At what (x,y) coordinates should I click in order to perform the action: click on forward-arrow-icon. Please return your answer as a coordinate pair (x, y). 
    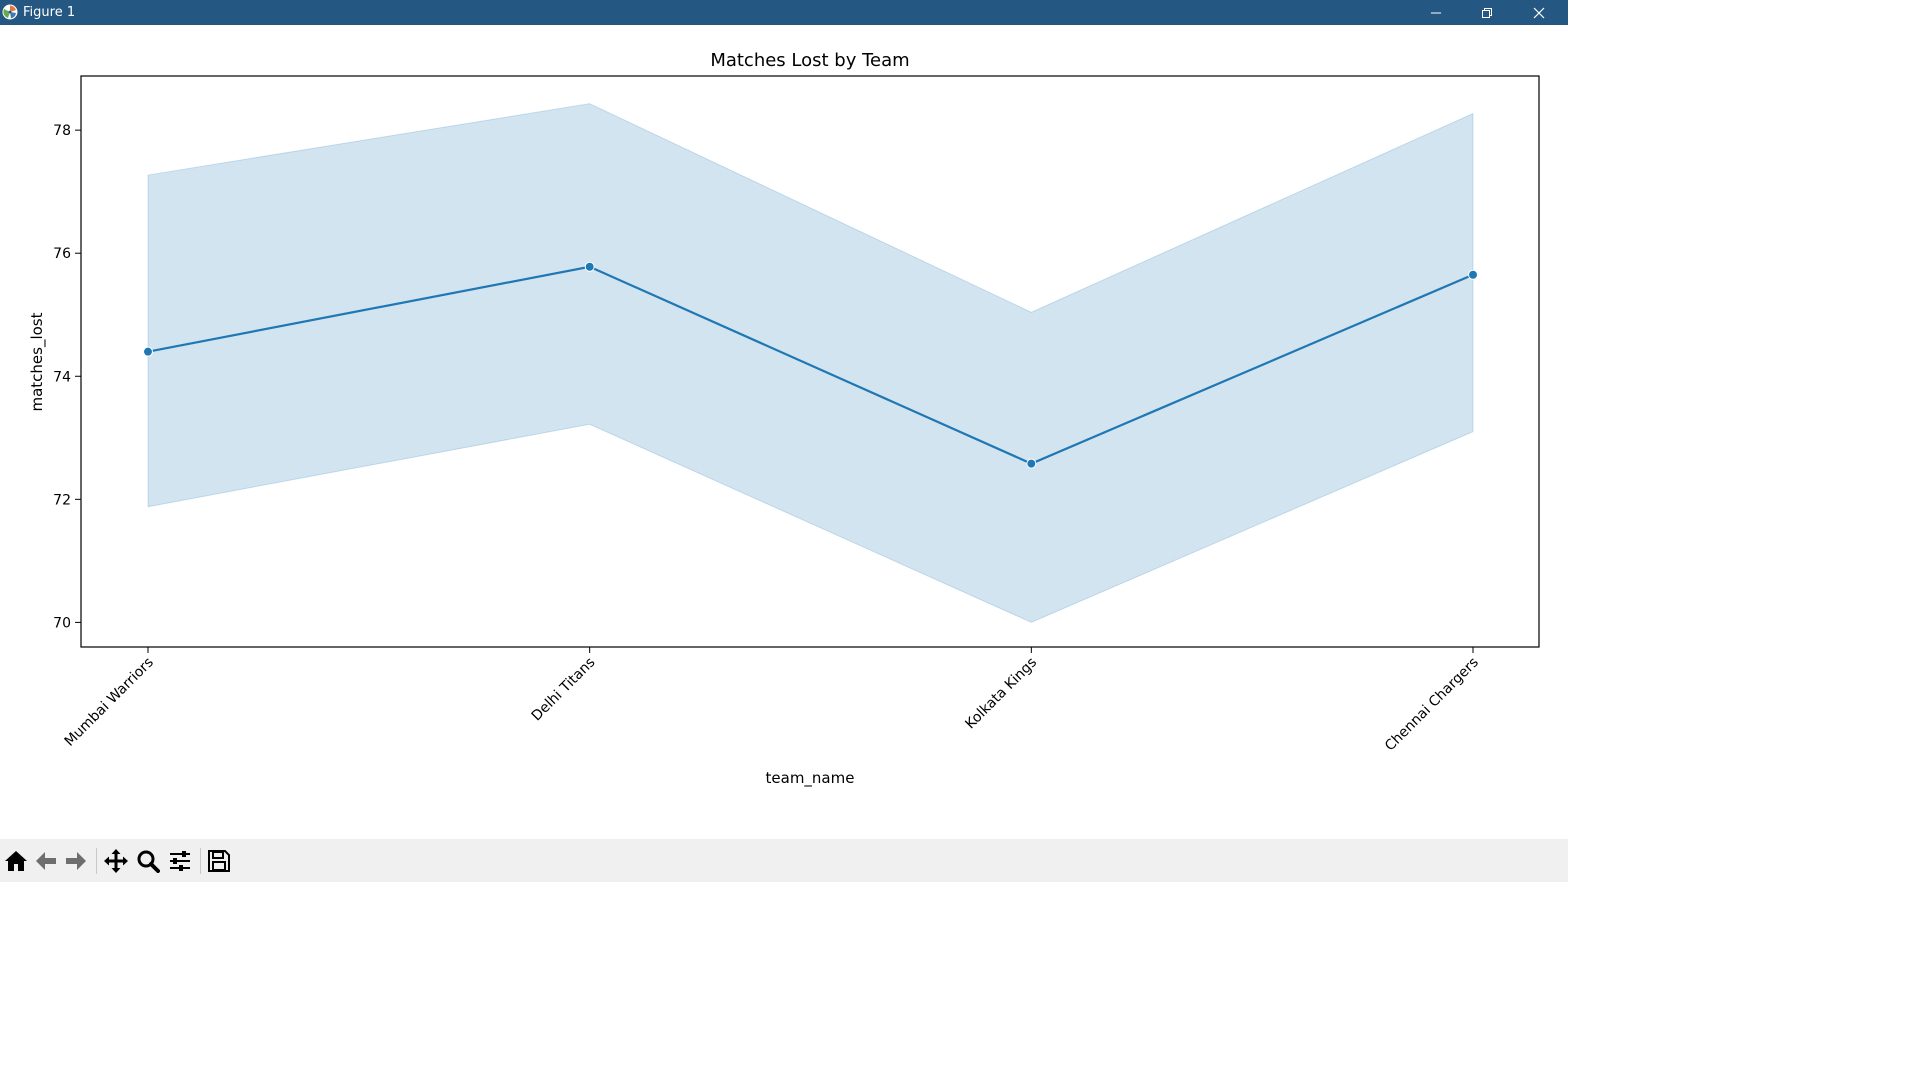
    Looking at the image, I should click on (76, 861).